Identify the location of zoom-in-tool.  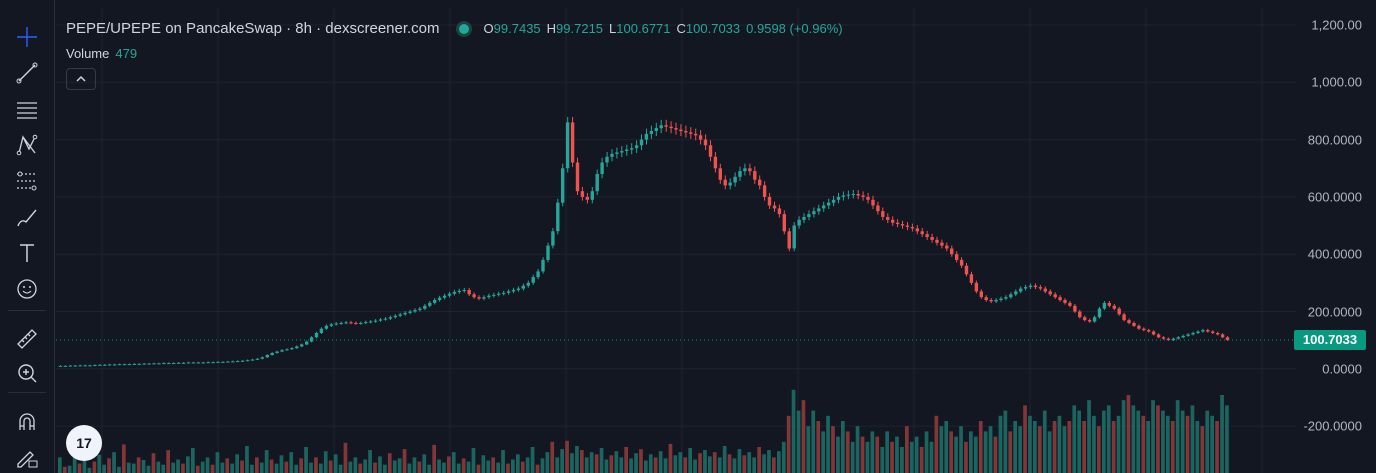
(27, 373).